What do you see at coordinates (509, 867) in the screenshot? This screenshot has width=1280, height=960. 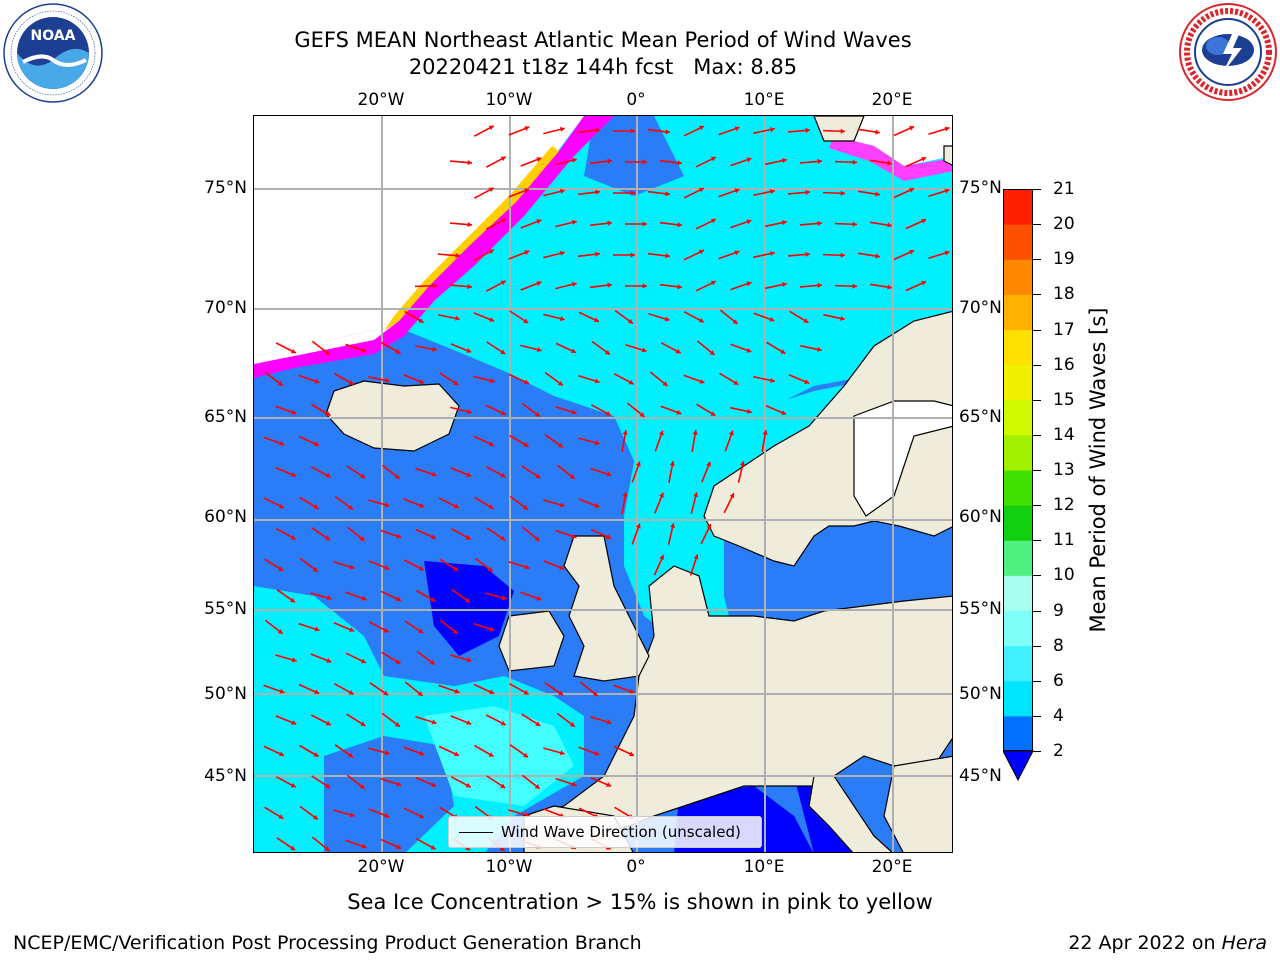 I see `lon-label-bottom: 10°W` at bounding box center [509, 867].